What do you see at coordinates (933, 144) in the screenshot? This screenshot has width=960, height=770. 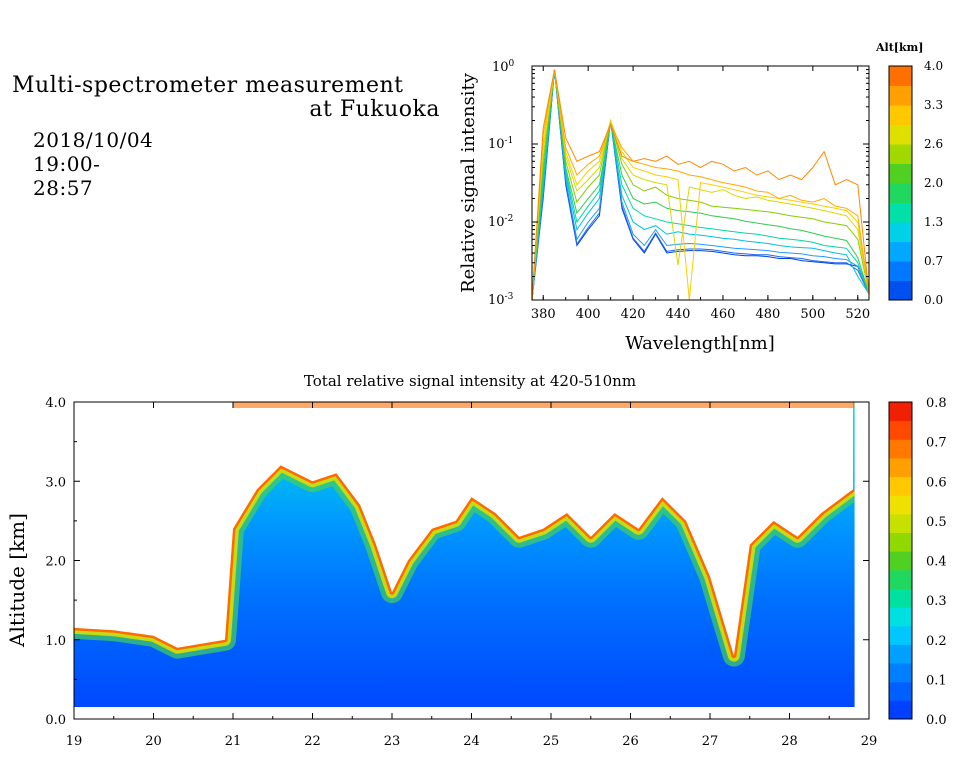 I see `altitude-colorbar-label: 2.6` at bounding box center [933, 144].